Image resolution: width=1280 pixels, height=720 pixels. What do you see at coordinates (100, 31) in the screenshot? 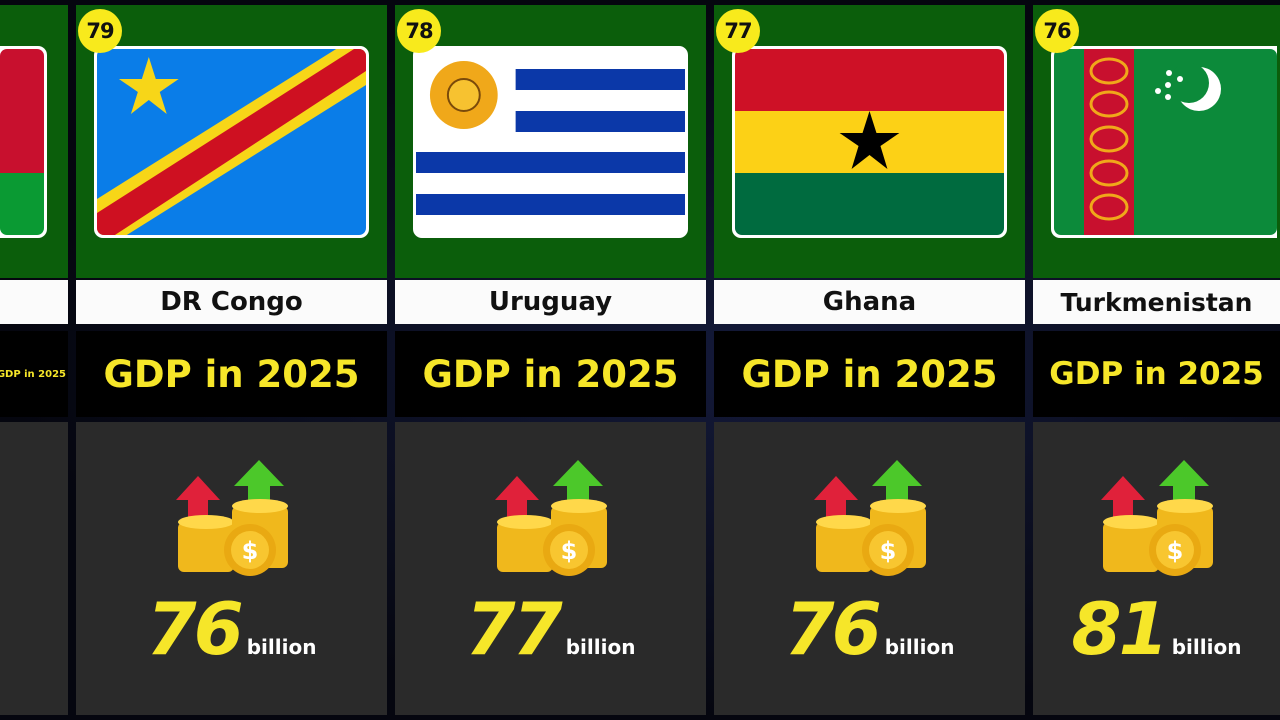
I see `rank-badge: 79` at bounding box center [100, 31].